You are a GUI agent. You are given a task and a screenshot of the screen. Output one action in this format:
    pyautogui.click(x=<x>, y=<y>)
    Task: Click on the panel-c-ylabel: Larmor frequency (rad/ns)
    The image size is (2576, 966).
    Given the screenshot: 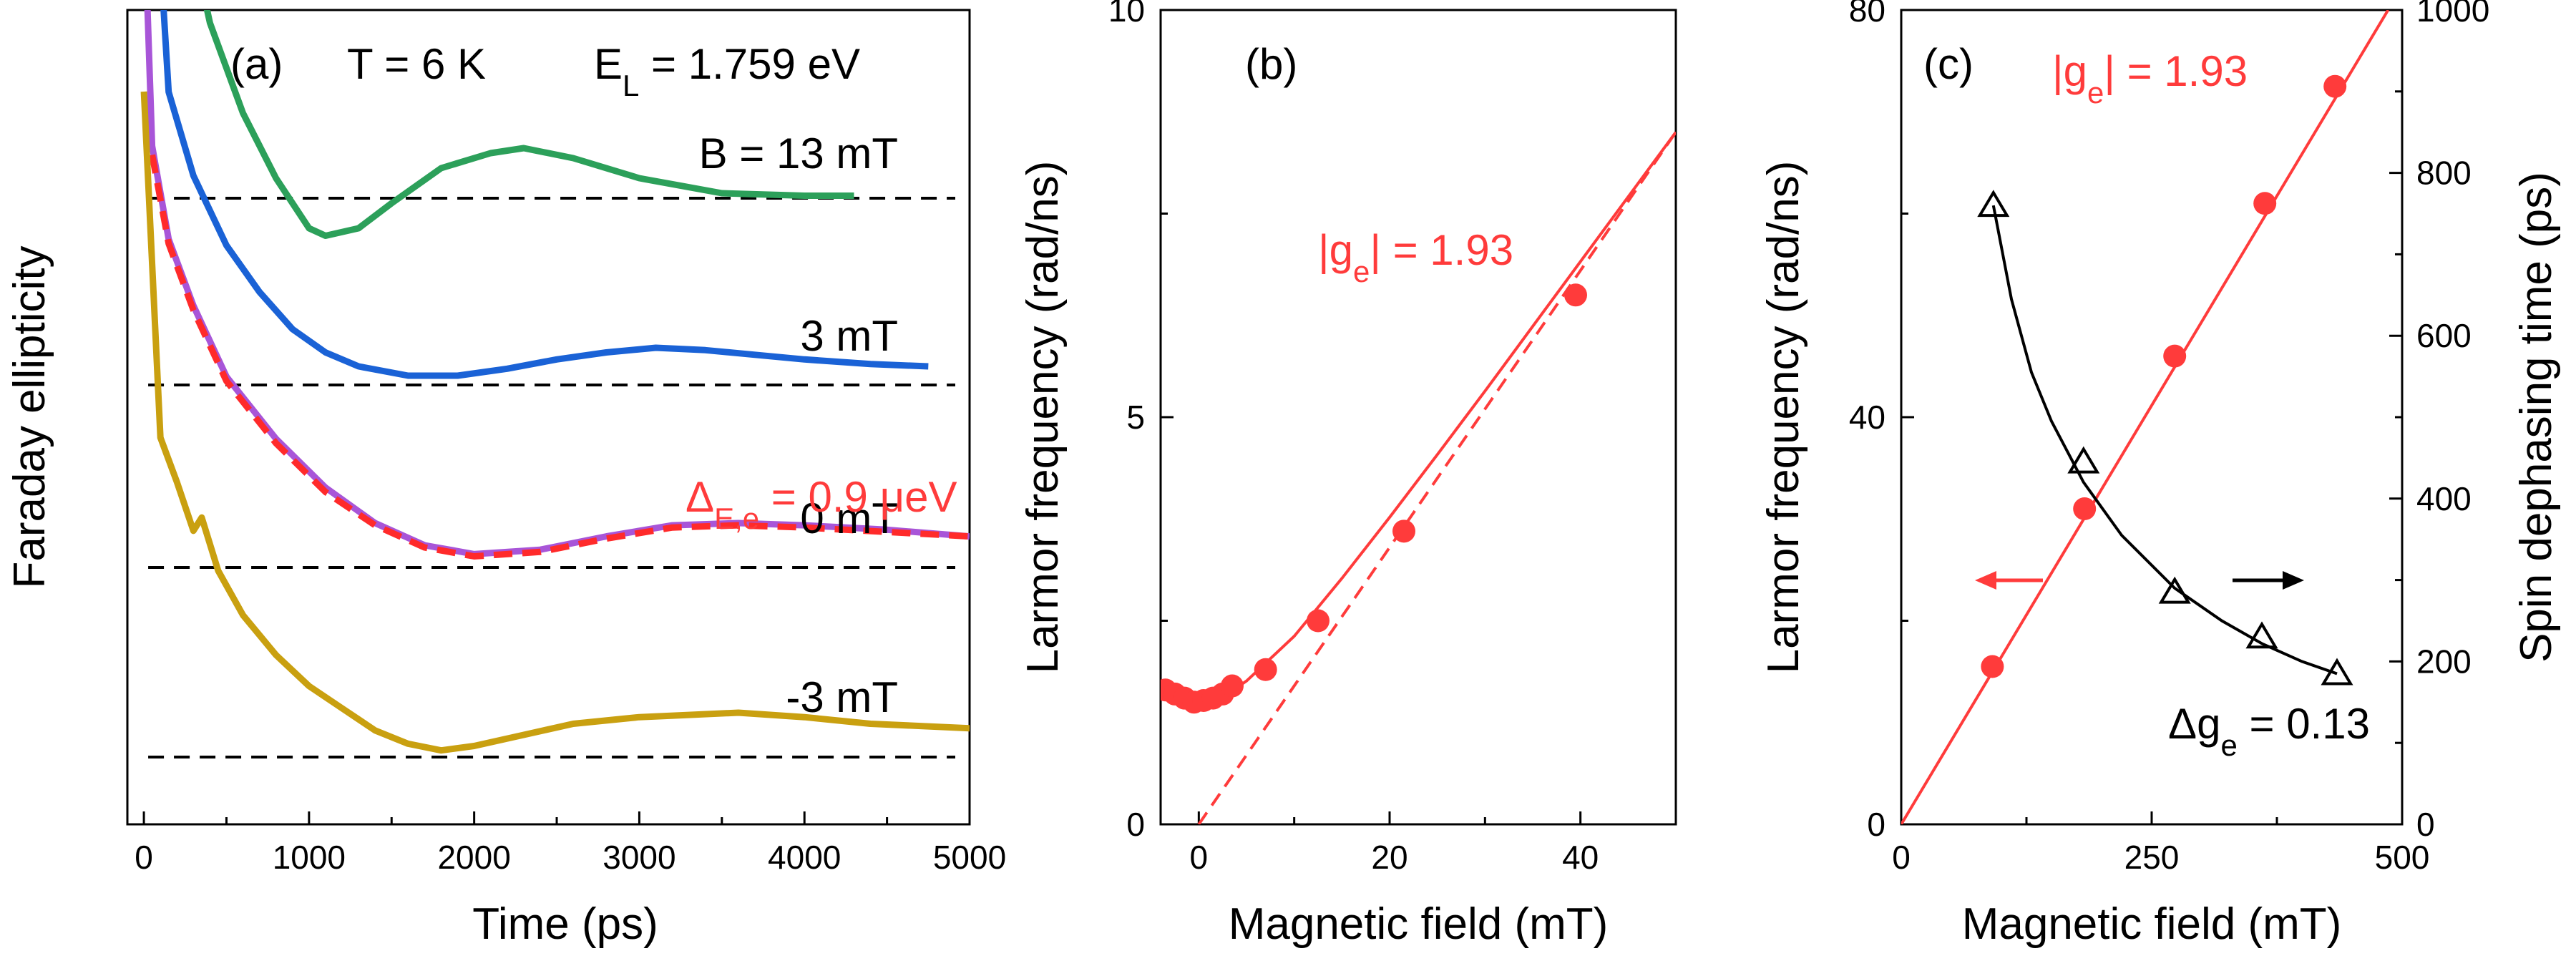 What is the action you would take?
    pyautogui.click(x=1783, y=417)
    